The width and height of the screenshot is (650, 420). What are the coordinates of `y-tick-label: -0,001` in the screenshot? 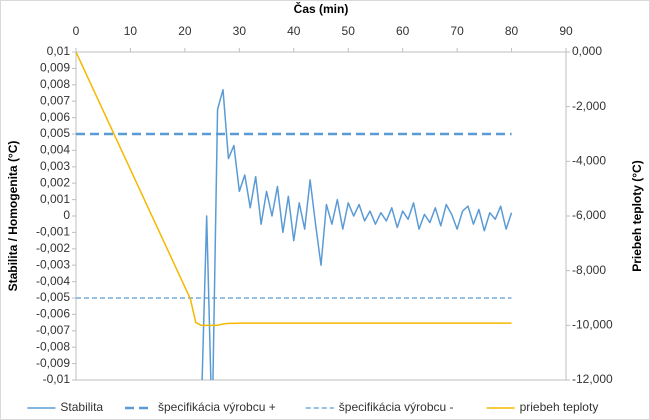 It's located at (53, 232).